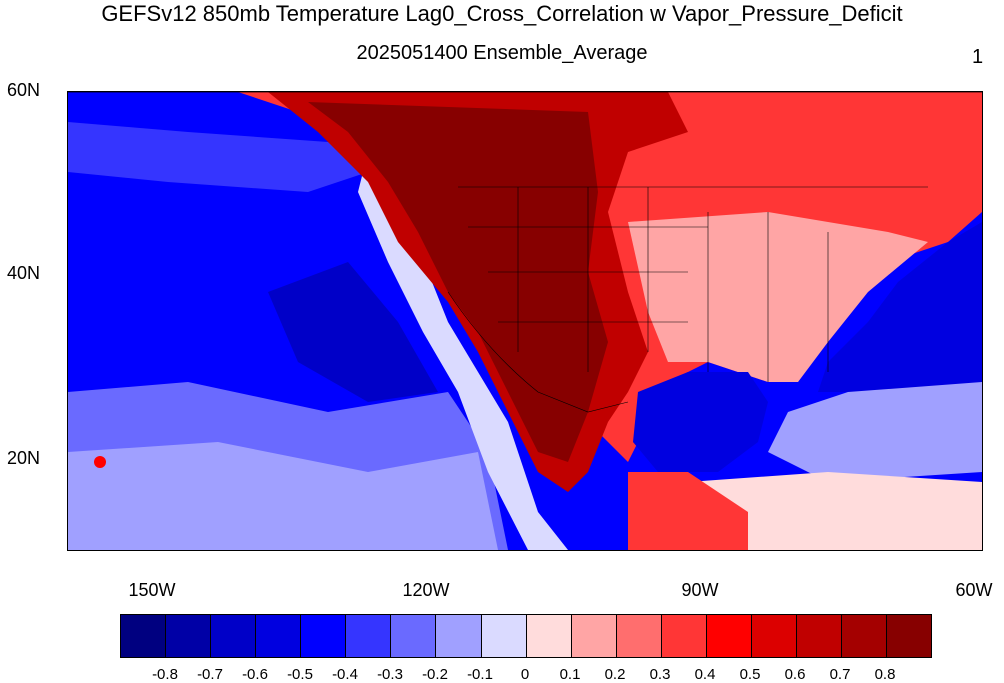  What do you see at coordinates (100, 462) in the screenshot?
I see `hawaii-marker` at bounding box center [100, 462].